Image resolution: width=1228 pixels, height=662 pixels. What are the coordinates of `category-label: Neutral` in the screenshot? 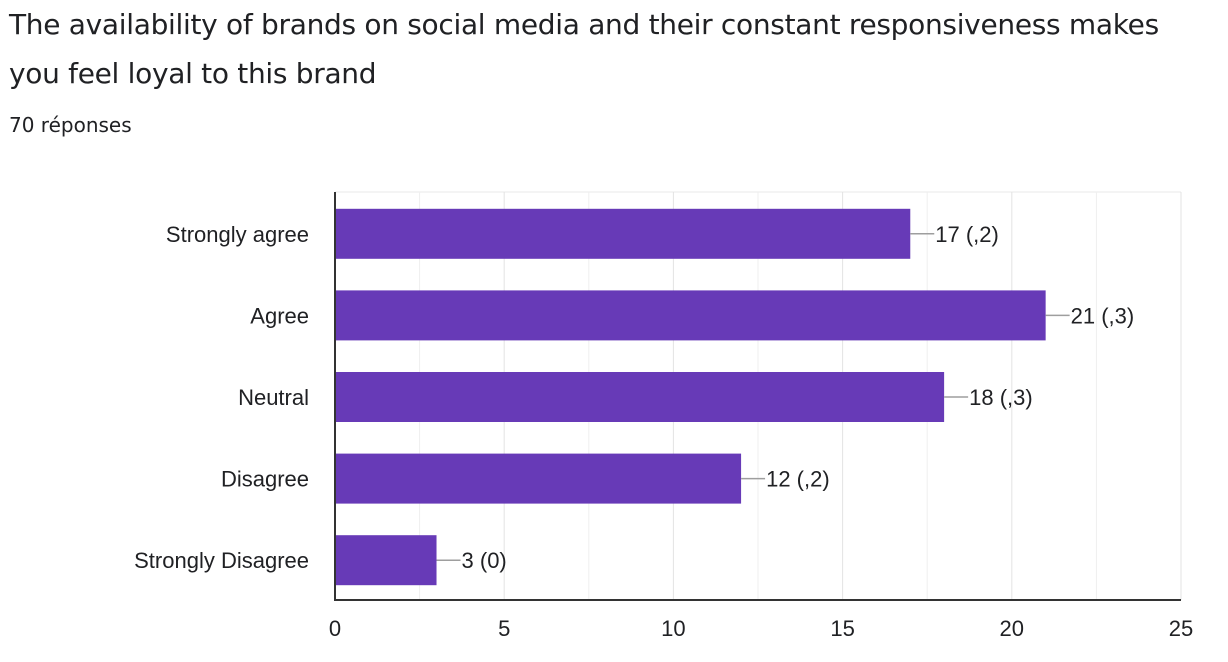 It's located at (273, 397).